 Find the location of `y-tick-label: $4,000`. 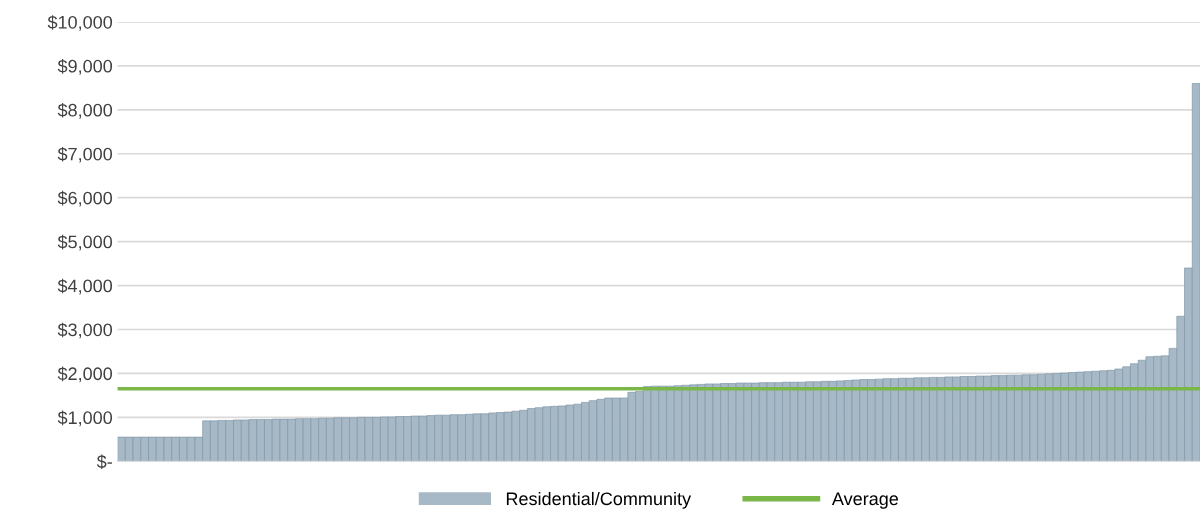

y-tick-label: $4,000 is located at coordinates (85, 286).